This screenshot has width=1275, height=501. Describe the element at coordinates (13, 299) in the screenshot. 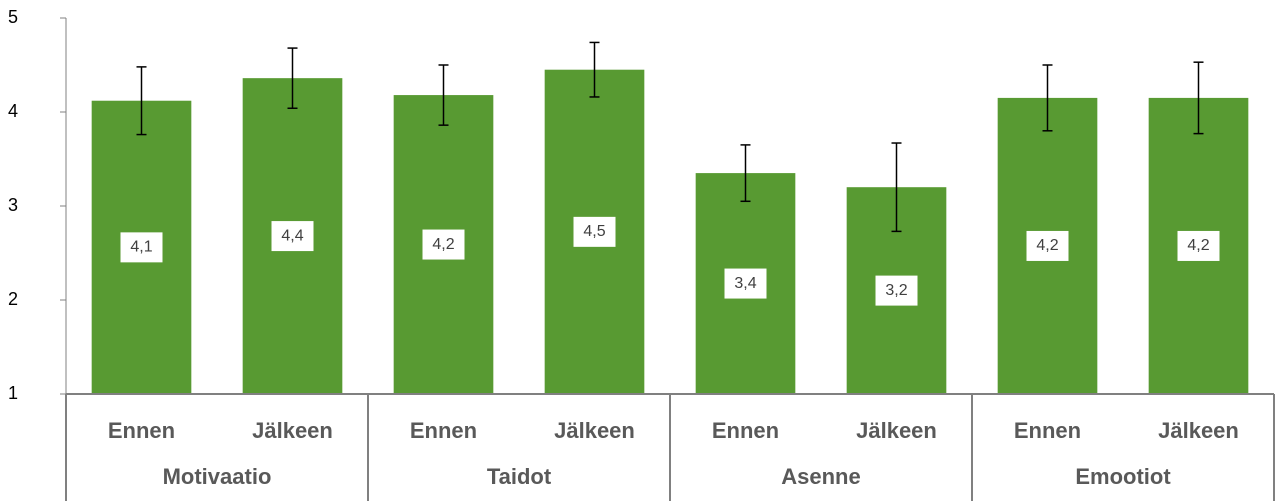

I see `y-tick-label: 2` at that location.